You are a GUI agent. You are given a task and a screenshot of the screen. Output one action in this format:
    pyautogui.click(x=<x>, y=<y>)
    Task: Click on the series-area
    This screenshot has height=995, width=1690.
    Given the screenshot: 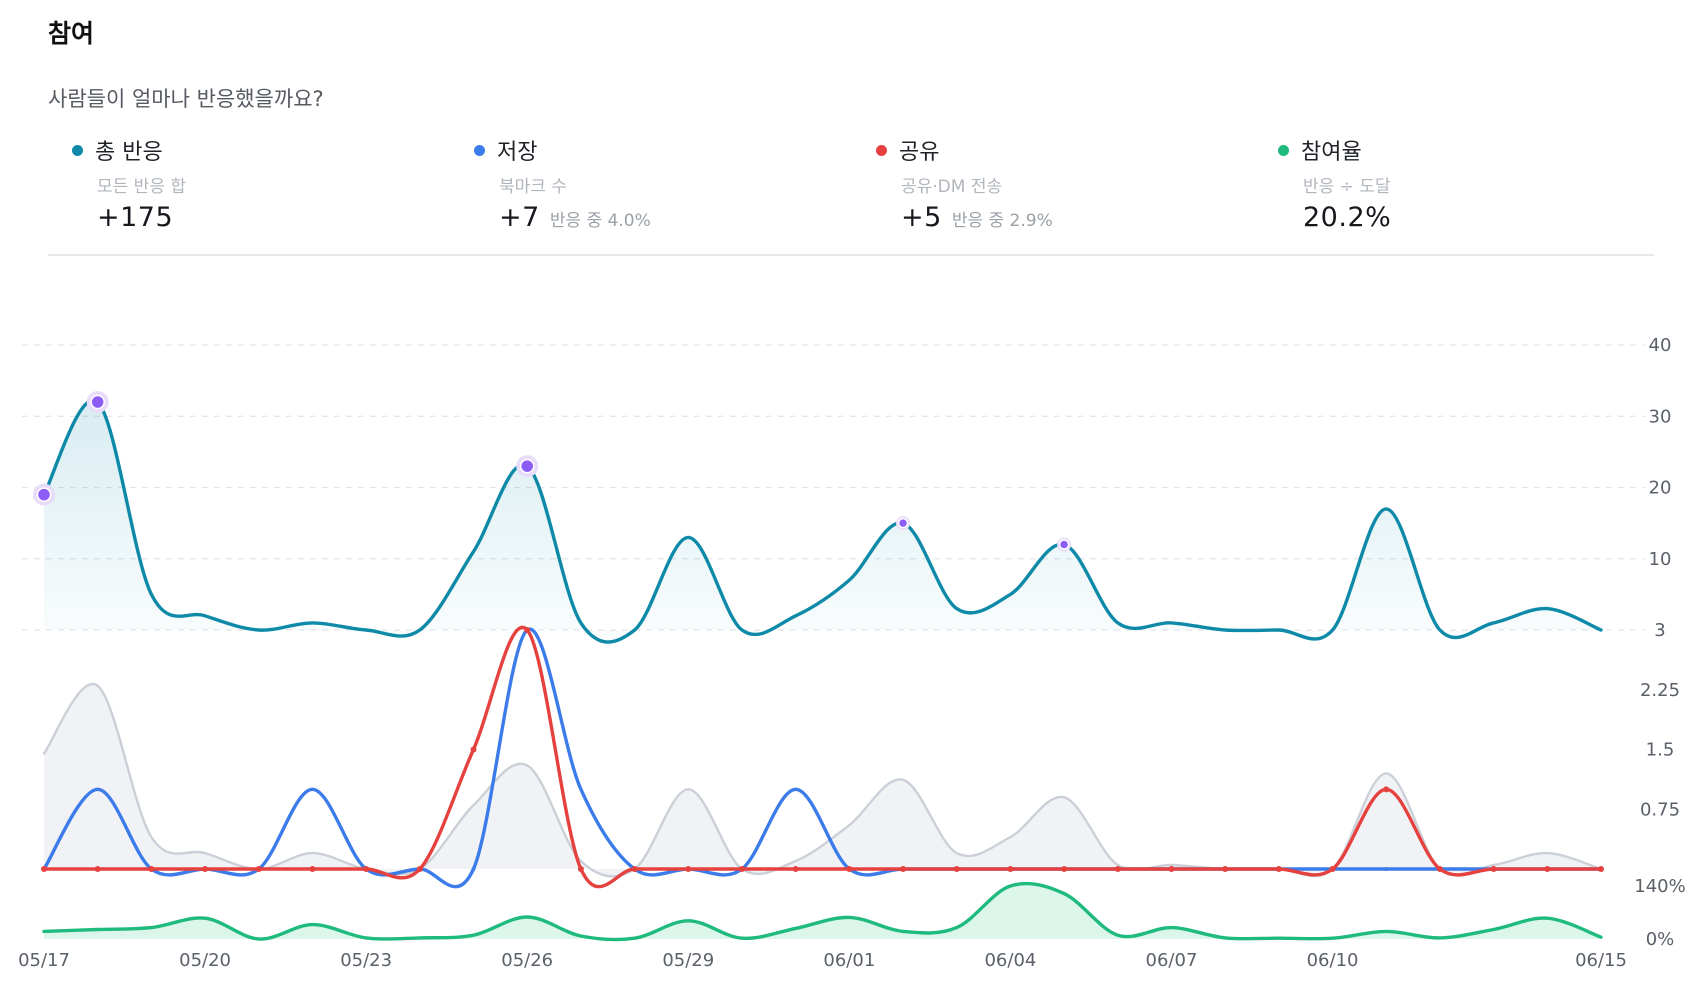 What is the action you would take?
    pyautogui.click(x=822, y=911)
    